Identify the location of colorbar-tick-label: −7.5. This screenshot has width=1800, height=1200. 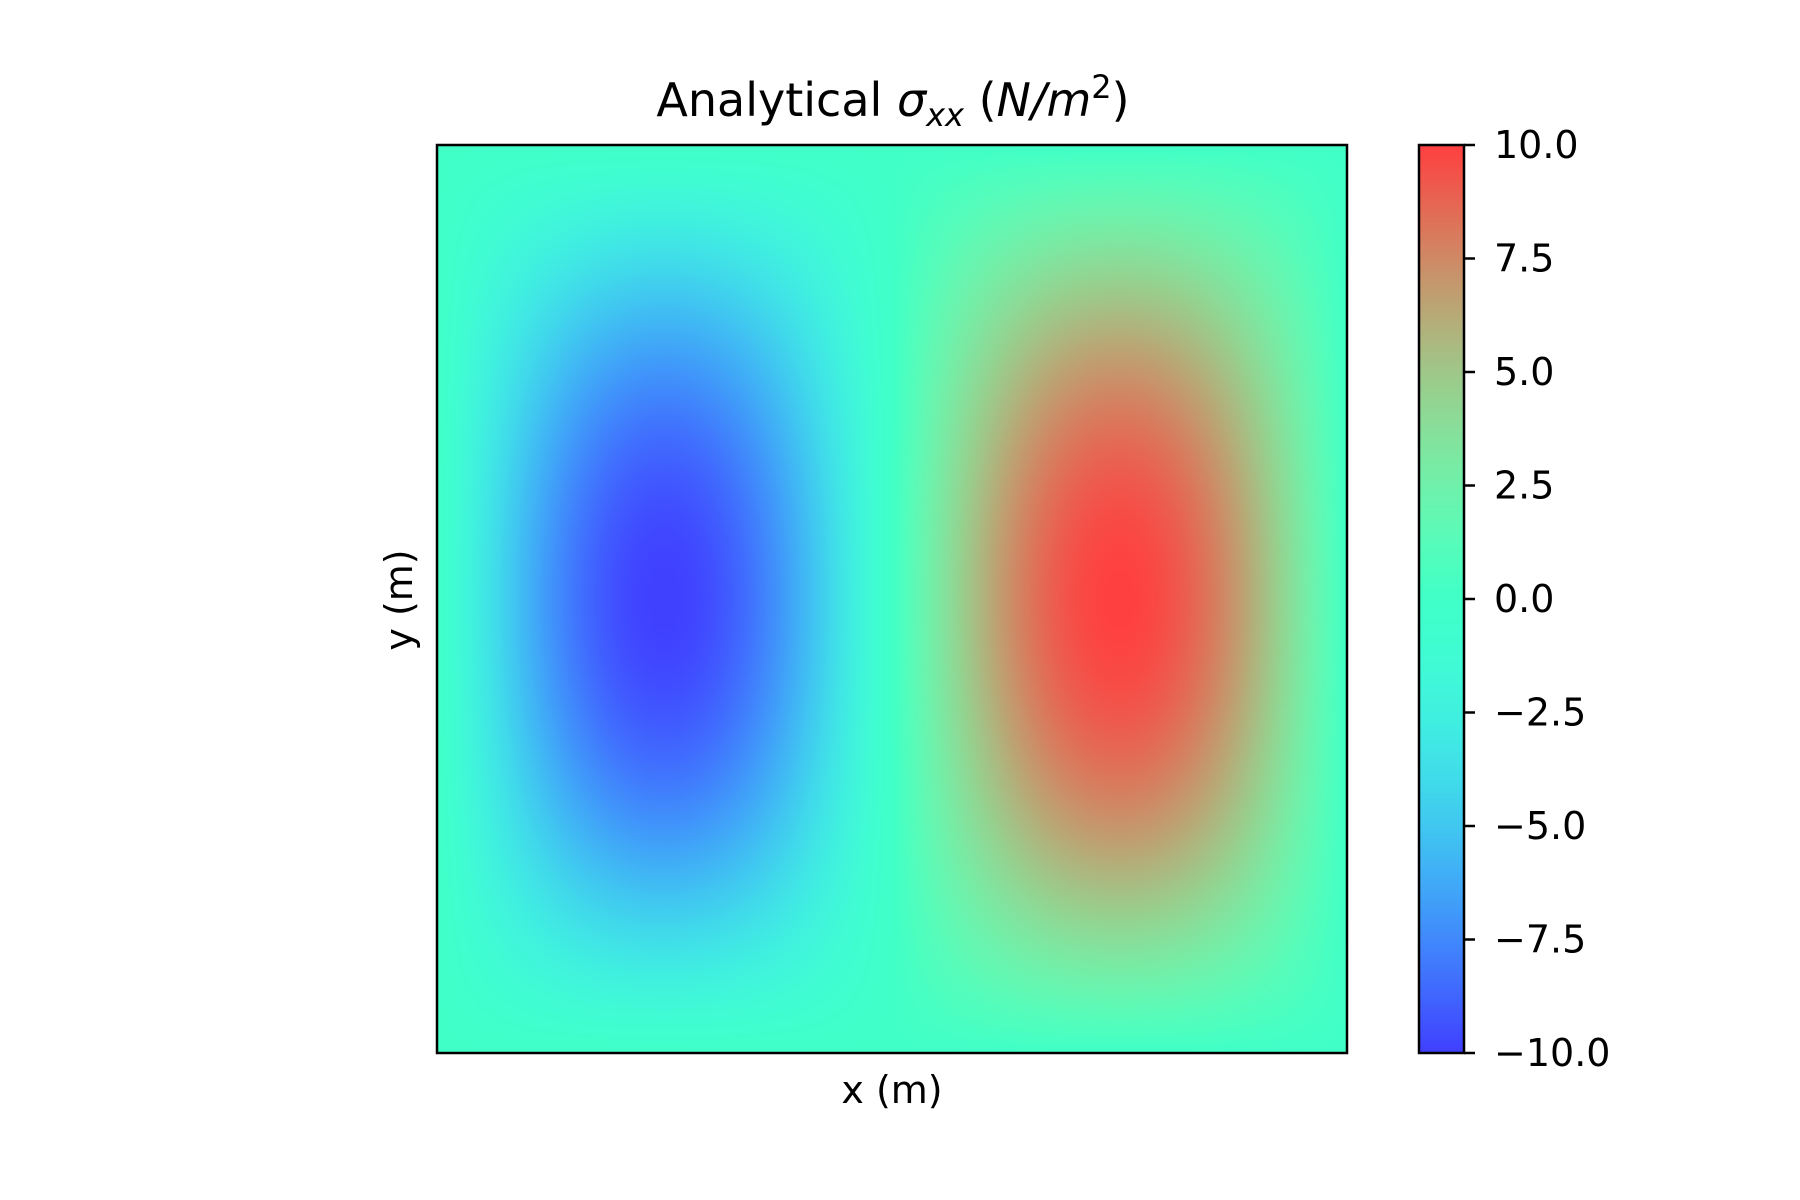
(1540, 940).